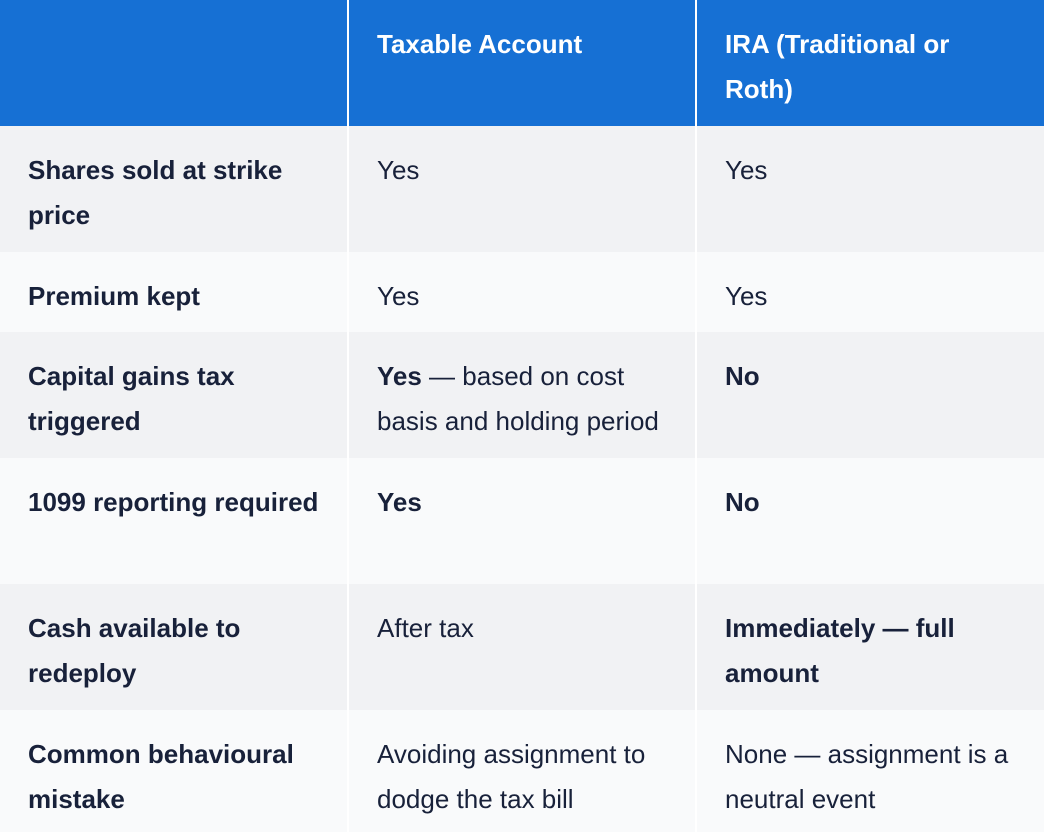 The height and width of the screenshot is (832, 1044). I want to click on row-label-cell: Common behavioural mistake, so click(174, 771).